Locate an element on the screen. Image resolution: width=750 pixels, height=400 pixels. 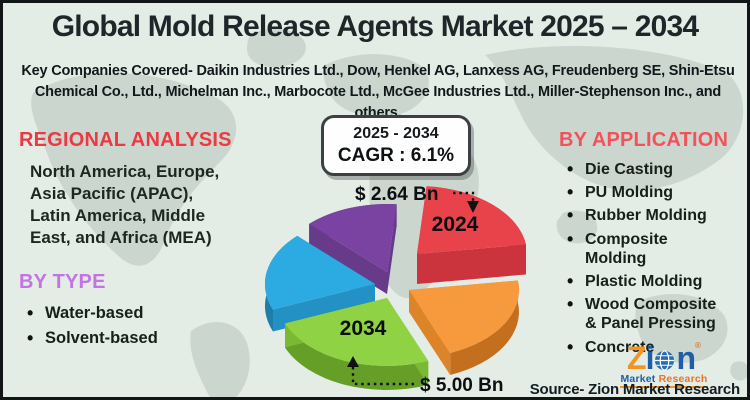
by-application-item: Plastic Molding is located at coordinates (644, 282).